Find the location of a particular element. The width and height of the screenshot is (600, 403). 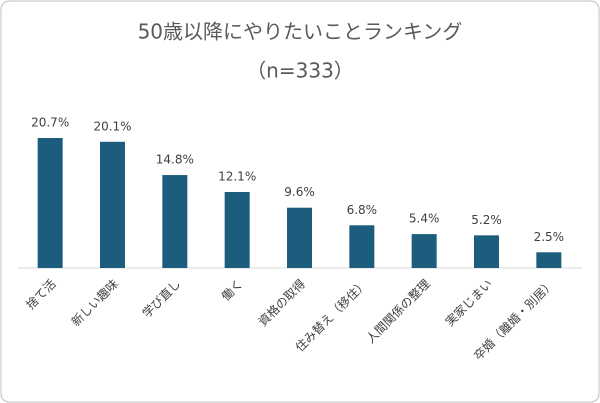

chart-subtitle: （n=333） is located at coordinates (300, 71).